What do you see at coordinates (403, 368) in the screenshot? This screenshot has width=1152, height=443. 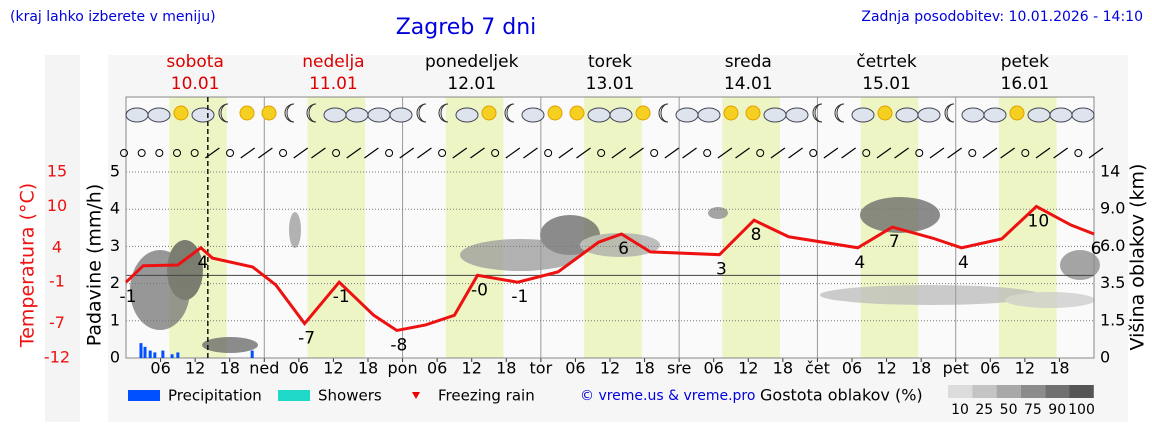 I see `x-tick-label: pon` at bounding box center [403, 368].